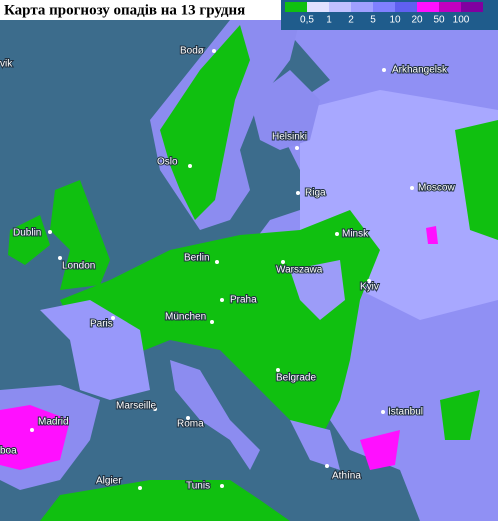  Describe the element at coordinates (190, 424) in the screenshot. I see `city-label: Roma` at that location.